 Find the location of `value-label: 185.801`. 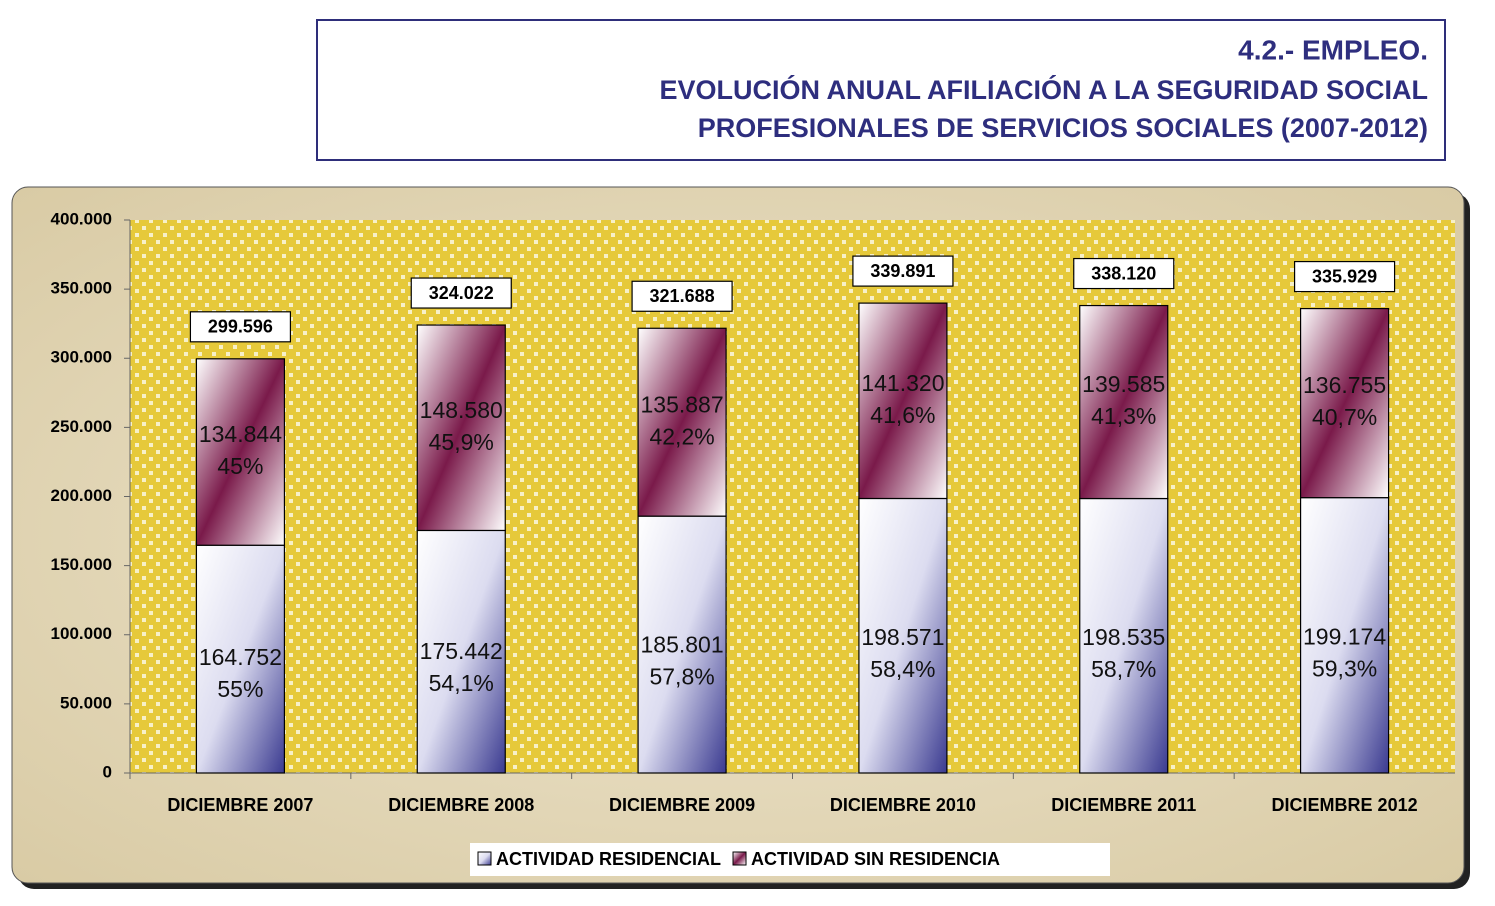

value-label: 185.801 is located at coordinates (682, 645).